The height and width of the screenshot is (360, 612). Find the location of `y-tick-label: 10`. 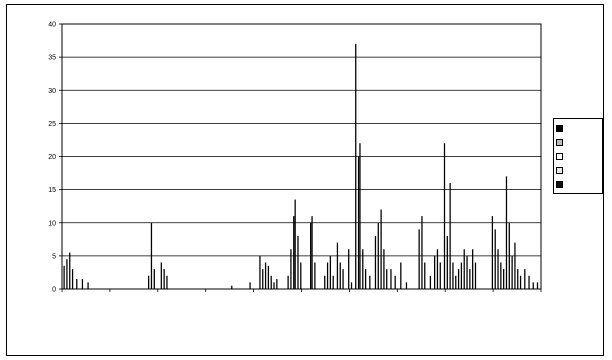

y-tick-label: 10 is located at coordinates (52, 223).